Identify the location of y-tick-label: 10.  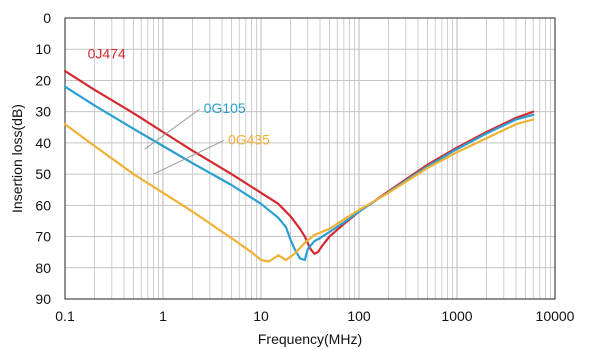
(43, 49).